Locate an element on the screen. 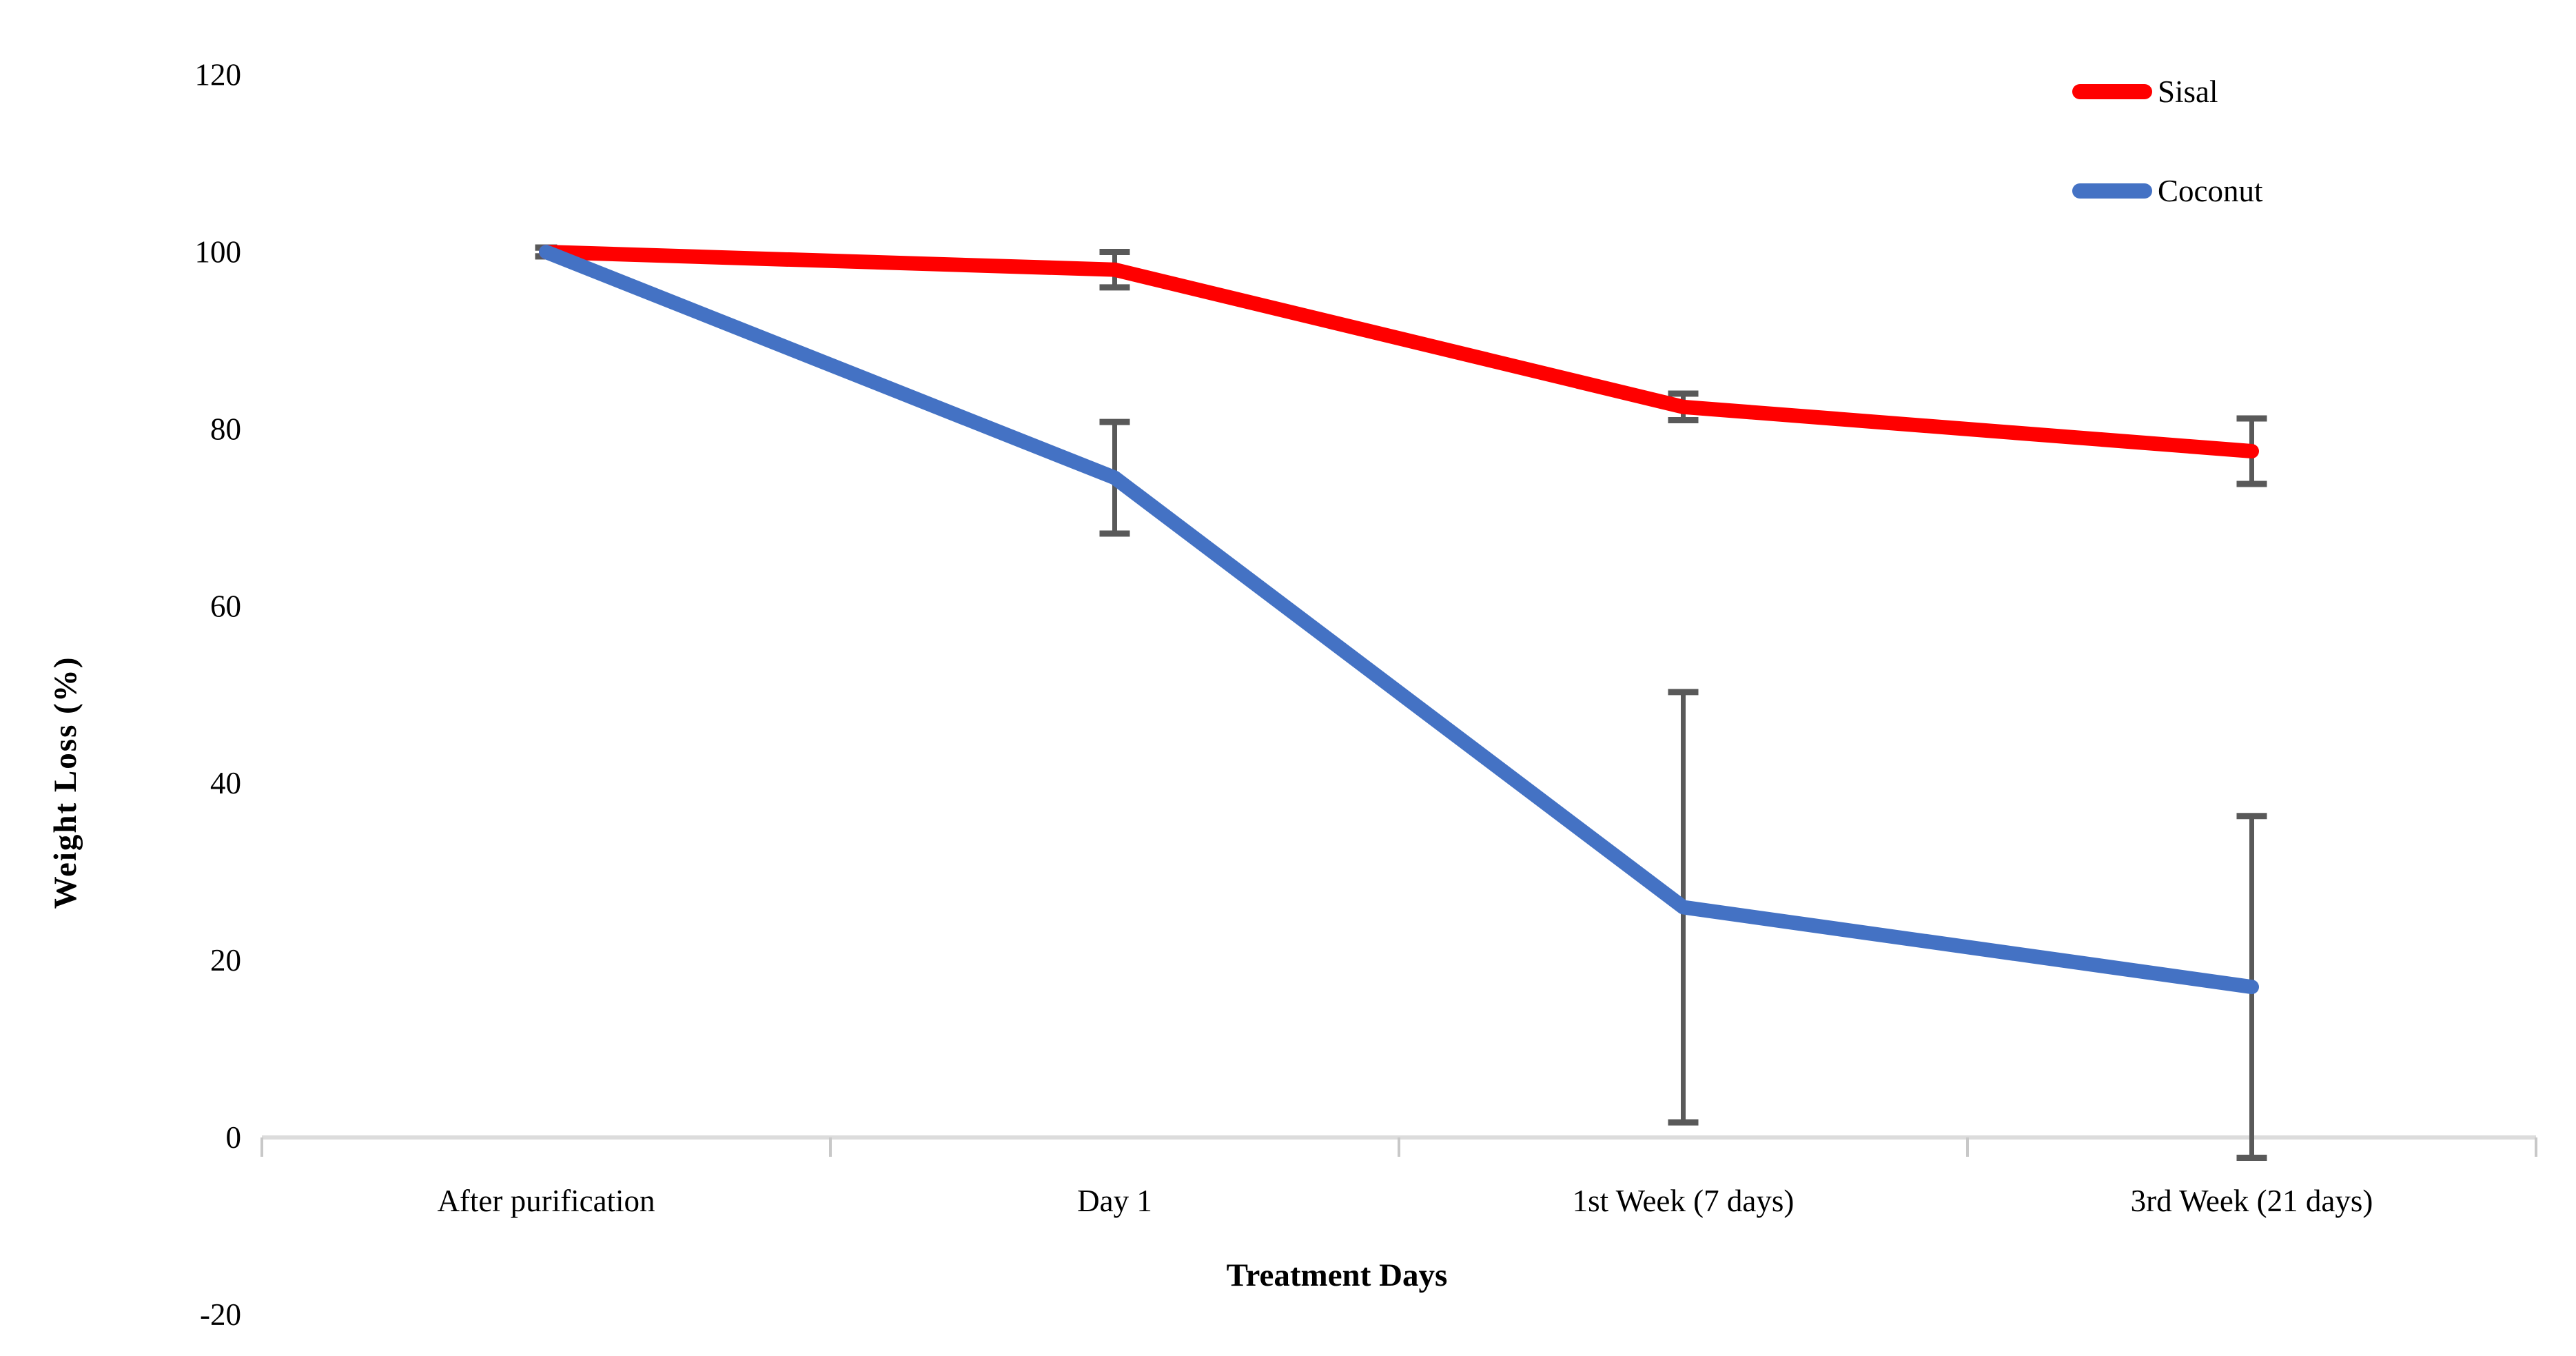  y-tick-label: 40 is located at coordinates (225, 783).